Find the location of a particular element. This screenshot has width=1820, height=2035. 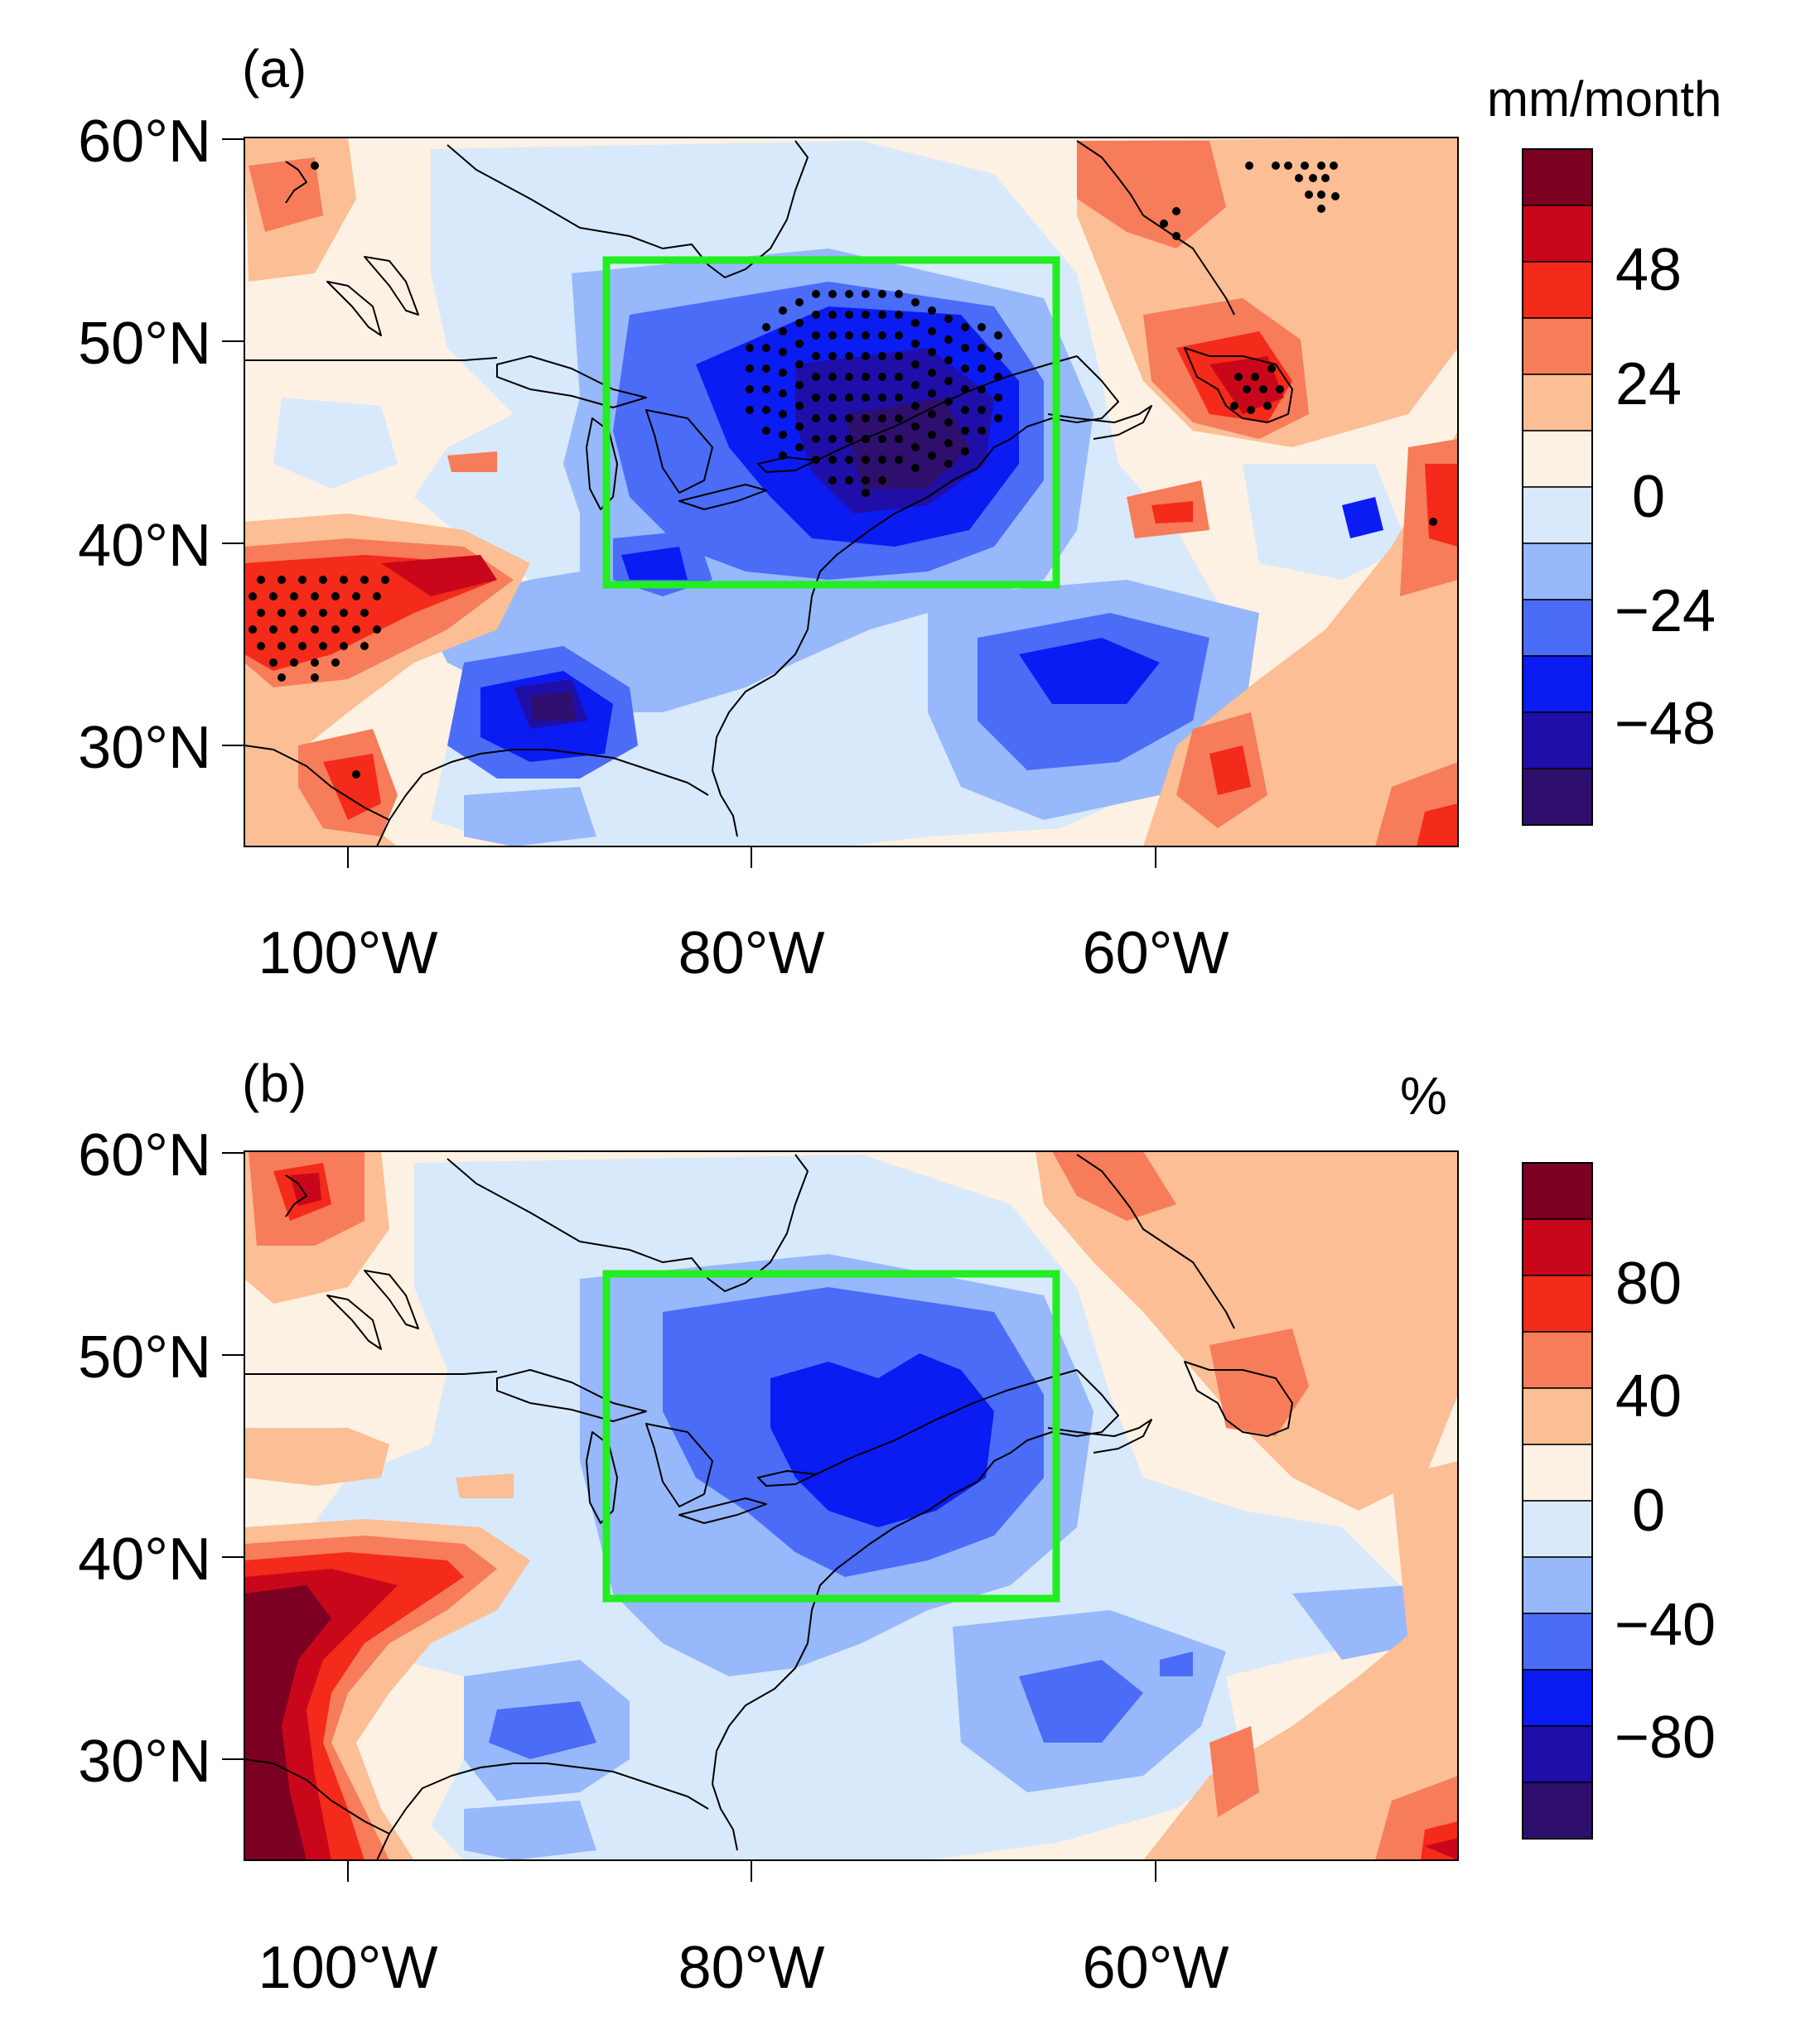

panel-b-lon-label: 80°W is located at coordinates (751, 1968).